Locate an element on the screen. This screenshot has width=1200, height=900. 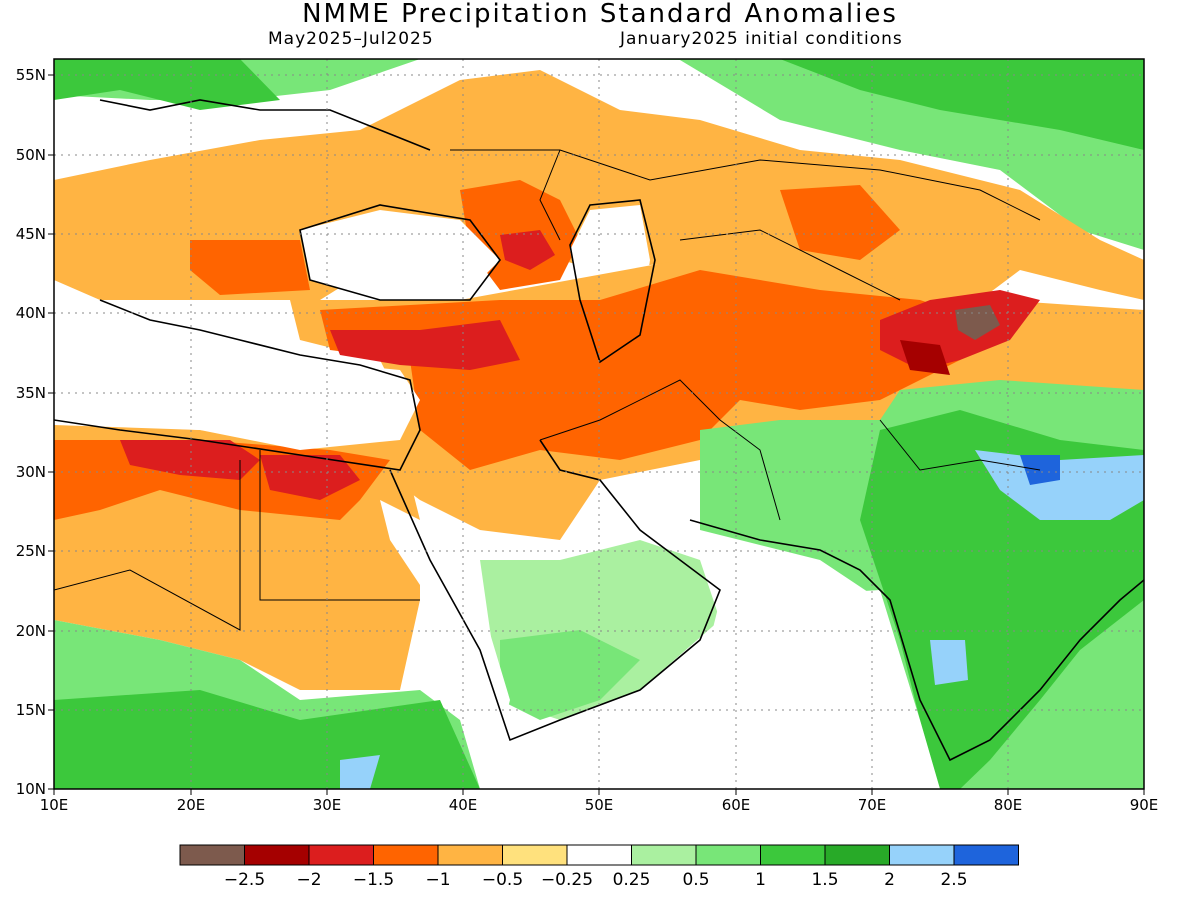
anomaly-region-darkred-pamir is located at coordinates (925, 357).